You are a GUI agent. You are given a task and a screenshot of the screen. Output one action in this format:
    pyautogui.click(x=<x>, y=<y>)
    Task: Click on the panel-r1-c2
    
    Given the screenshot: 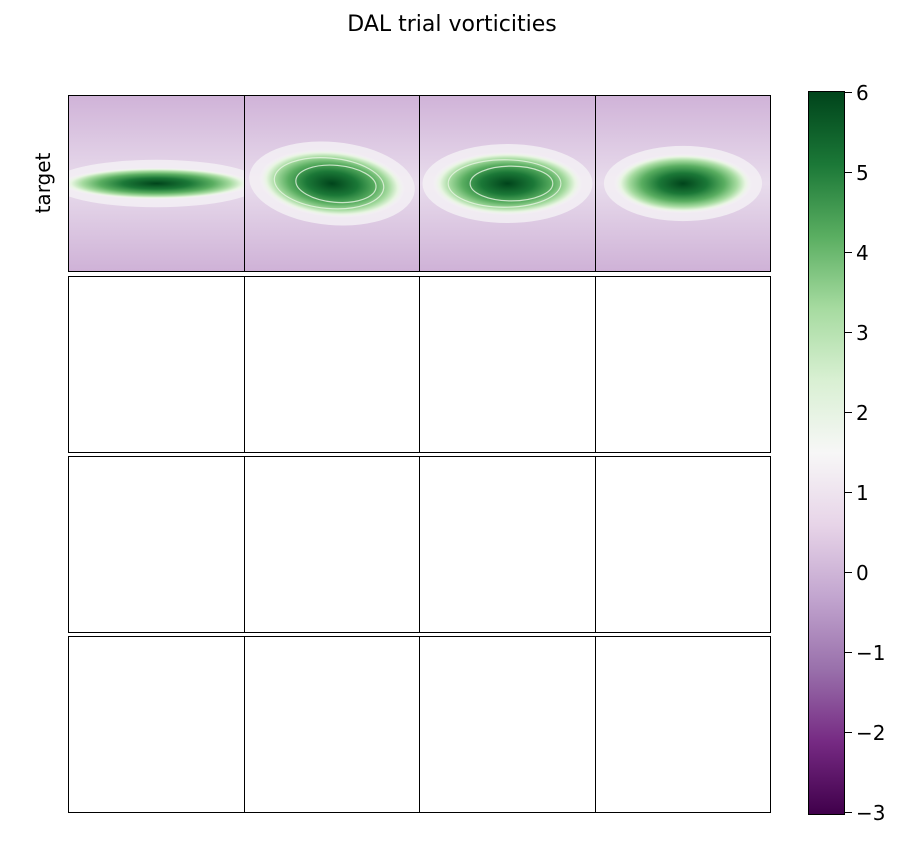 What is the action you would take?
    pyautogui.click(x=332, y=183)
    